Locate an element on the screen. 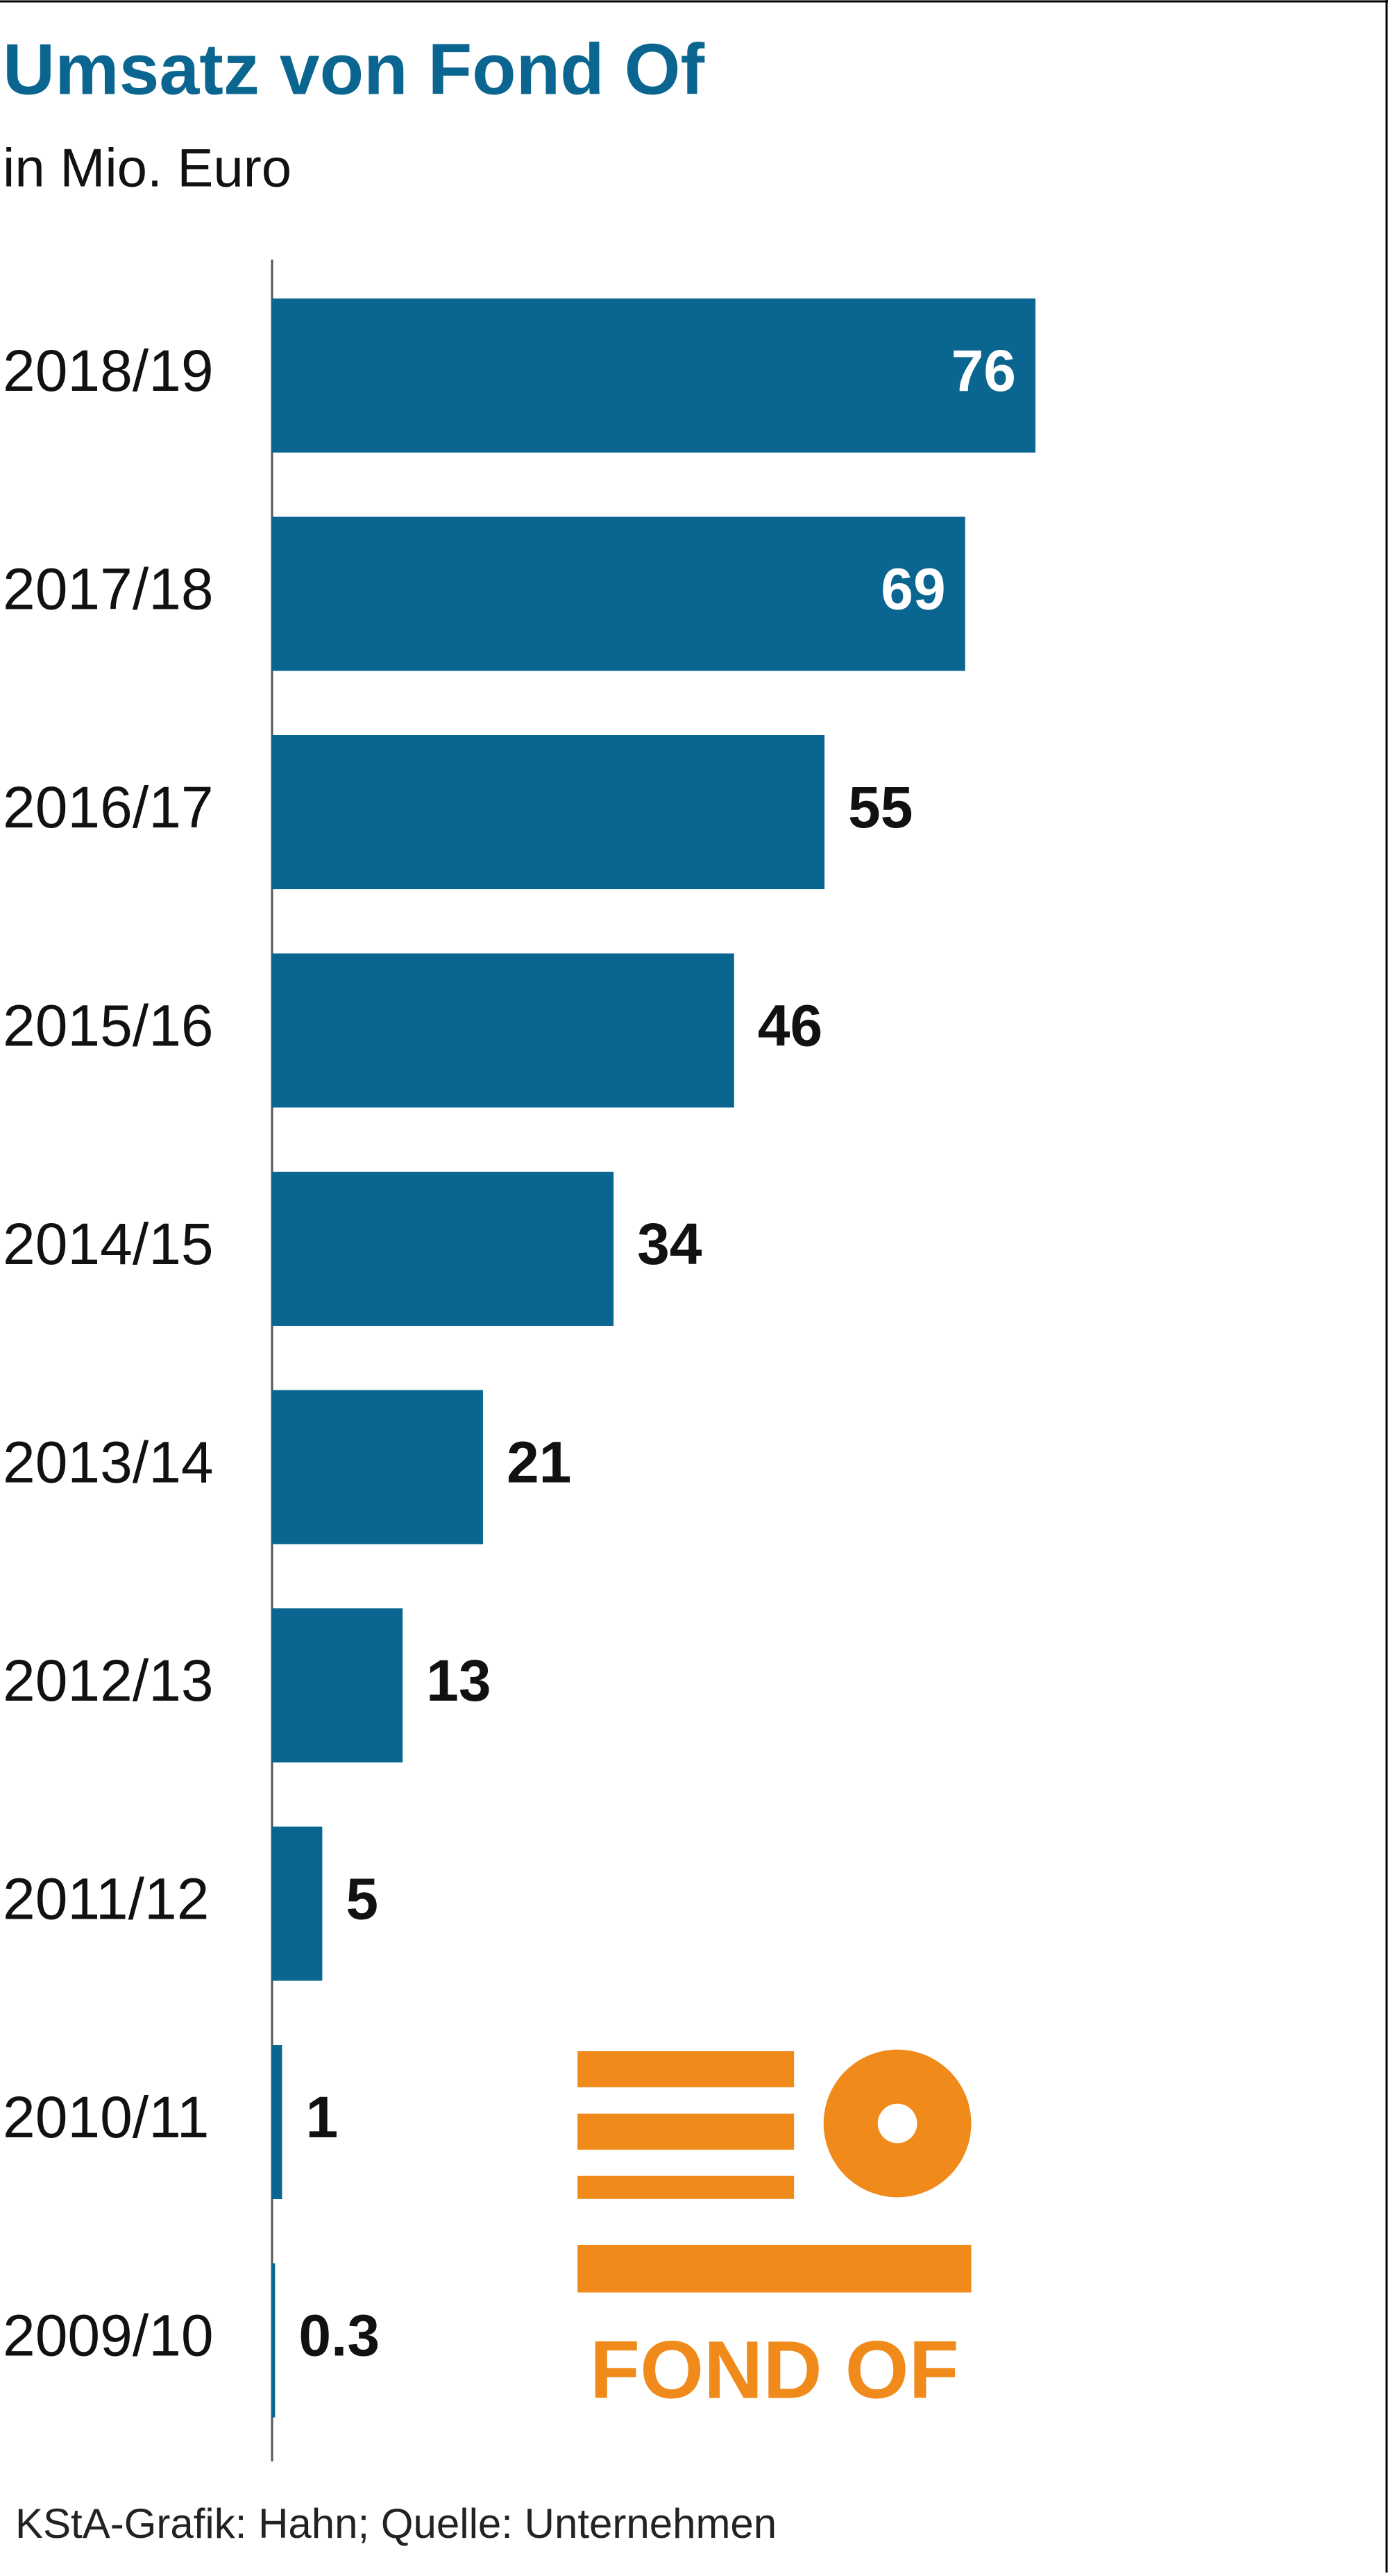 This screenshot has width=1388, height=2576. value-label: 34 is located at coordinates (669, 1244).